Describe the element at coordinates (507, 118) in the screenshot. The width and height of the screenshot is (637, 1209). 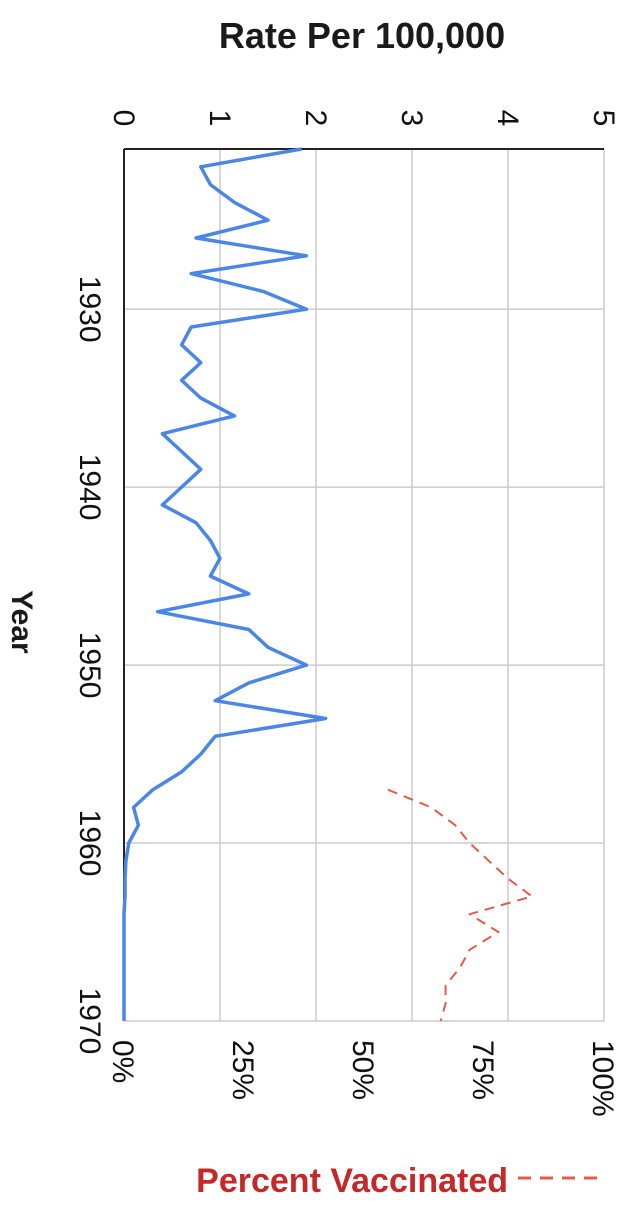
I see `rate-tick-label: 4` at that location.